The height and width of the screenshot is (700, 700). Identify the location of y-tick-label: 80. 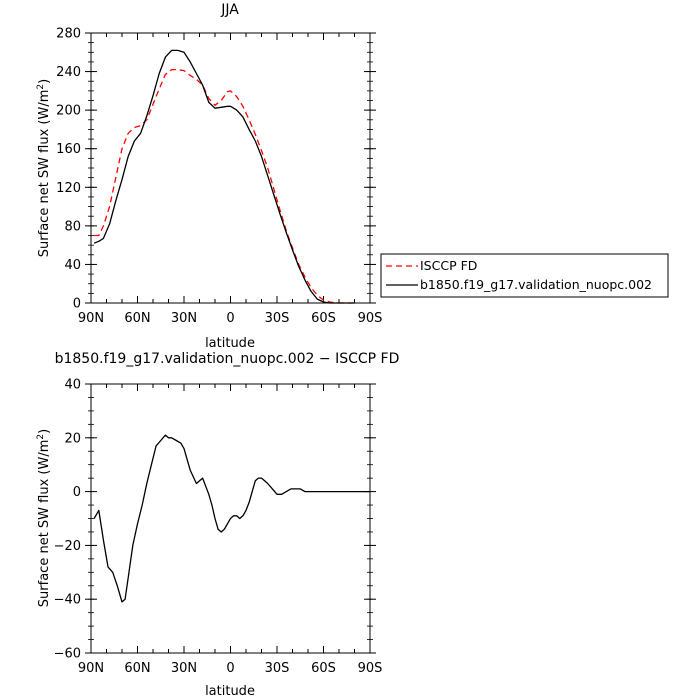
(72, 226).